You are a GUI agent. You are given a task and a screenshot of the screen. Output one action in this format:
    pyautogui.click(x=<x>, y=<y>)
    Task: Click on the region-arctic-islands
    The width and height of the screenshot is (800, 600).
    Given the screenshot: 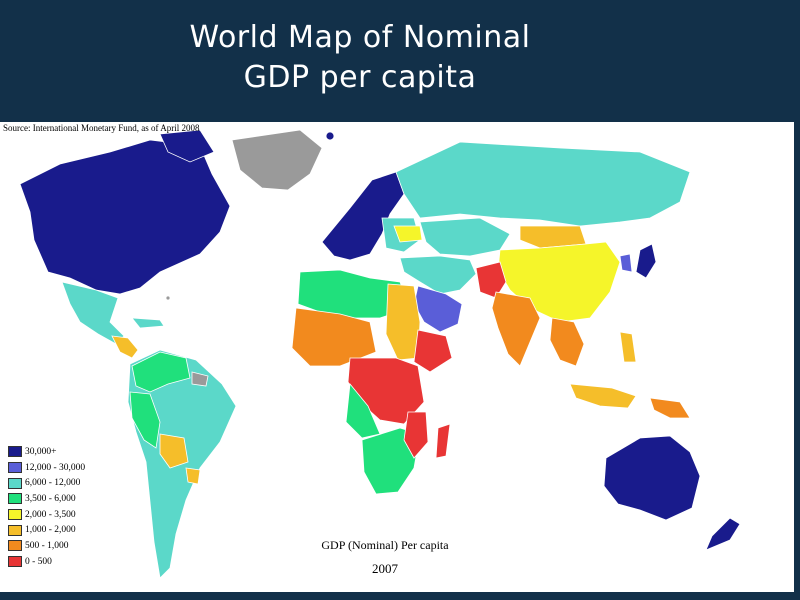 What is the action you would take?
    pyautogui.click(x=187, y=146)
    